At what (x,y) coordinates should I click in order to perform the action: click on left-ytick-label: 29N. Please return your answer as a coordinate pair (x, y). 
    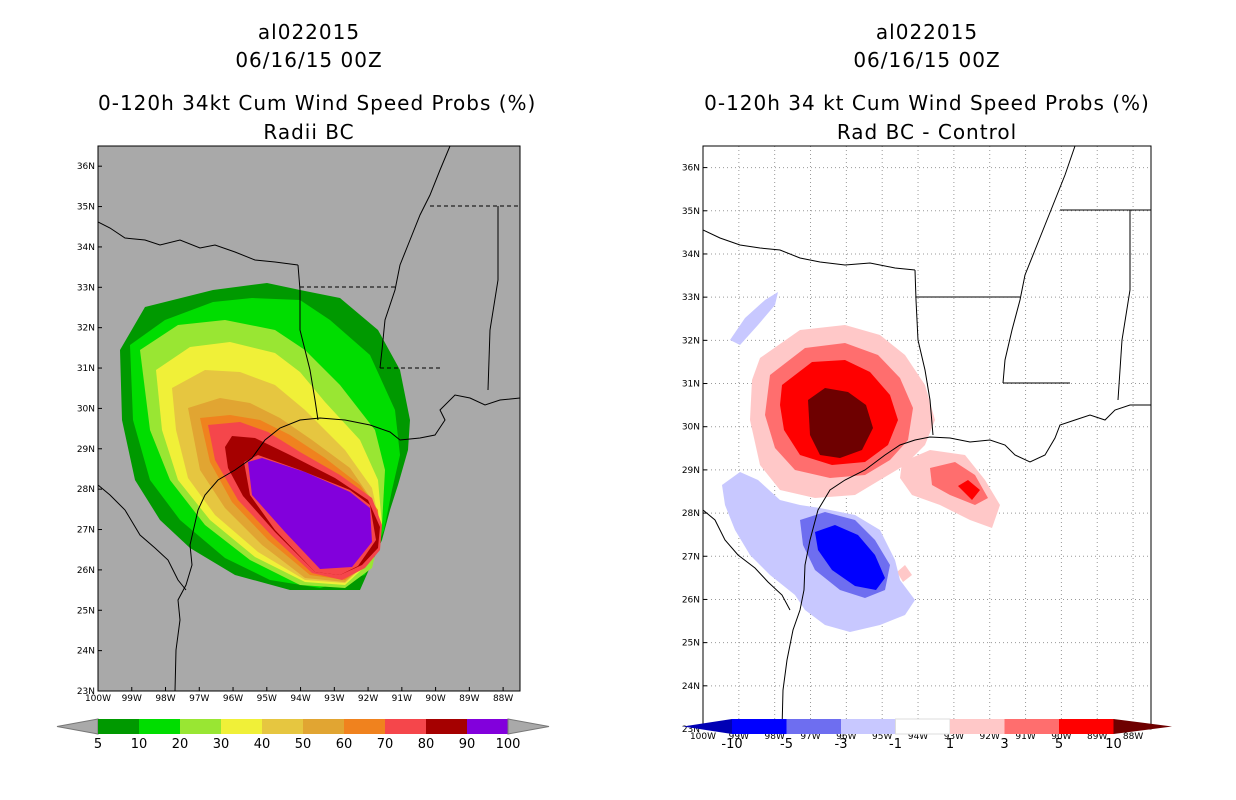
    Looking at the image, I should click on (86, 450).